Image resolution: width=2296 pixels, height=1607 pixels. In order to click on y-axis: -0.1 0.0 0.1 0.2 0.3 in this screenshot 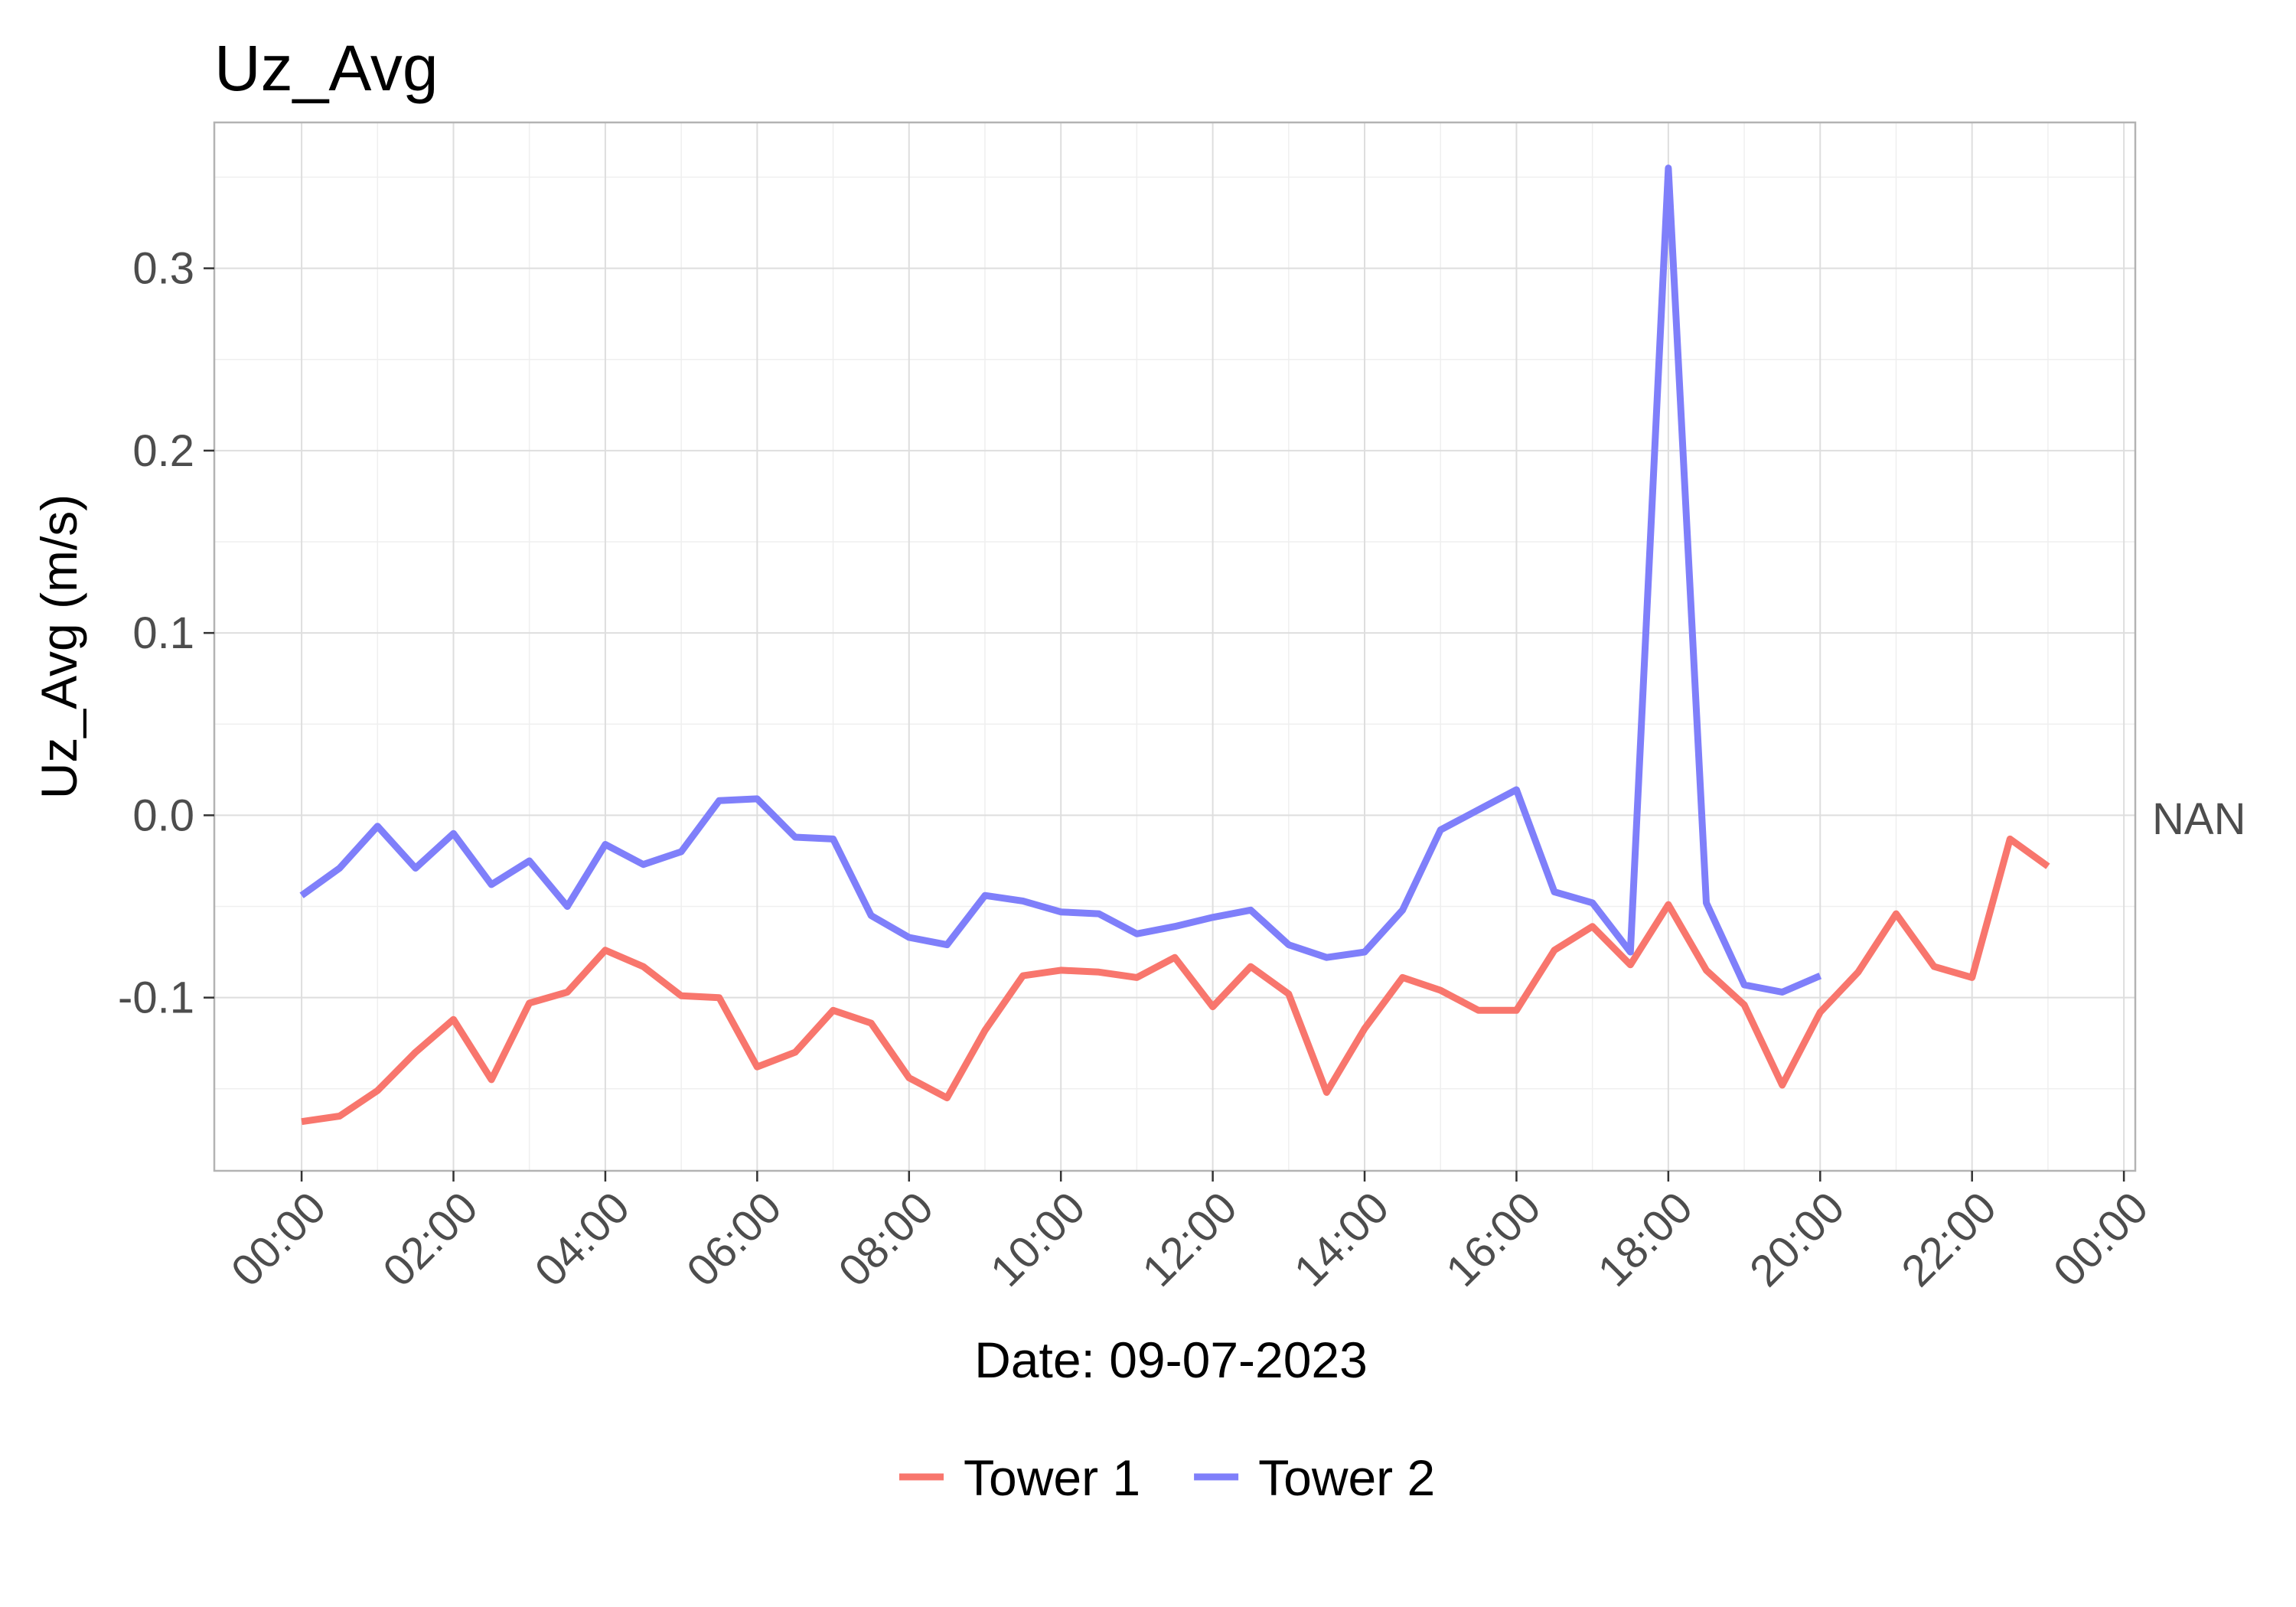, I will do `click(166, 633)`.